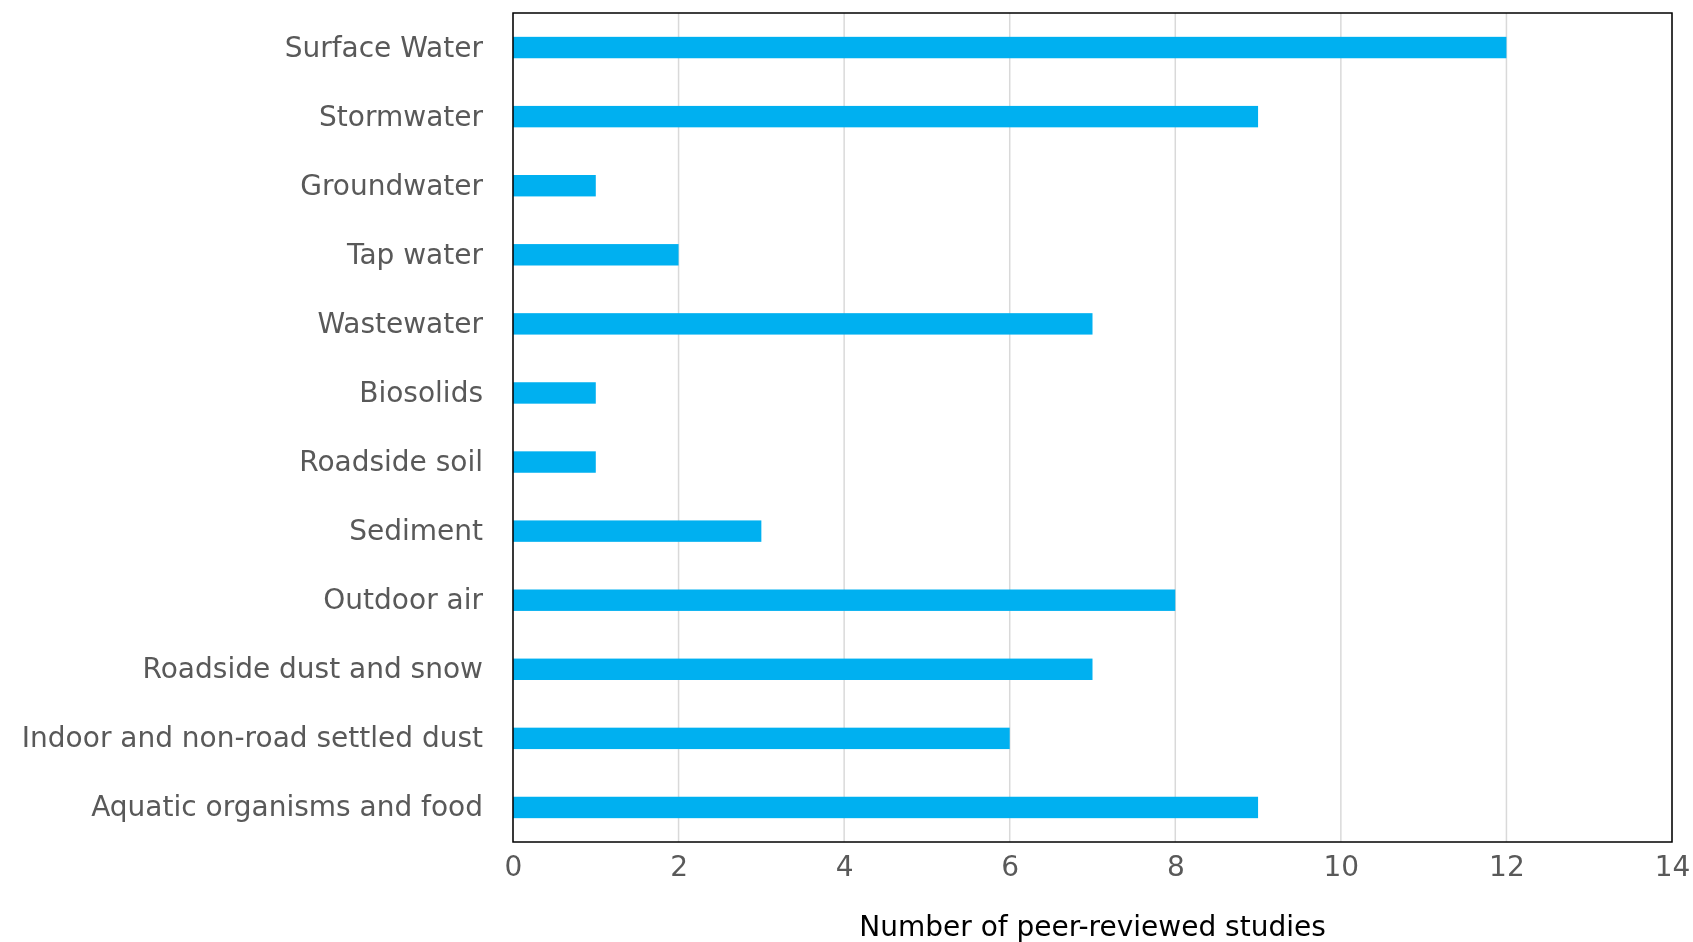  Describe the element at coordinates (287, 807) in the screenshot. I see `y-tick-label: Aquatic organisms and food` at that location.